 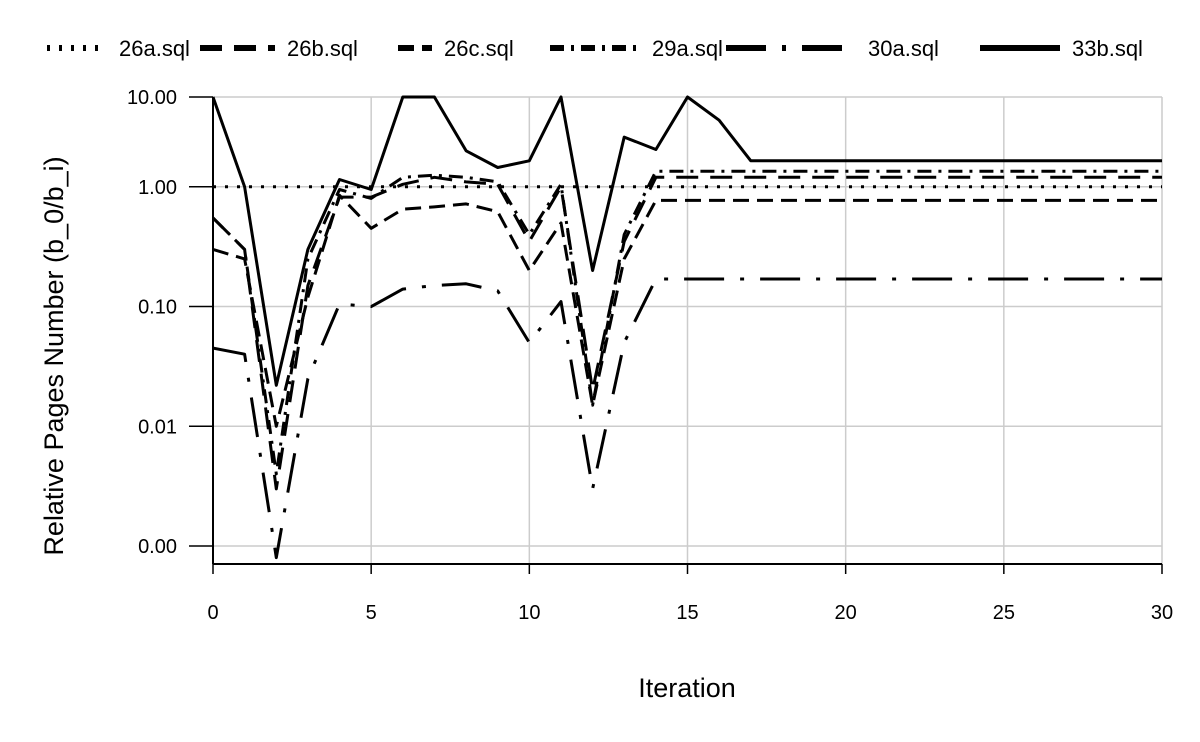 I want to click on legend-item-26c: 26c.sql, so click(x=456, y=48).